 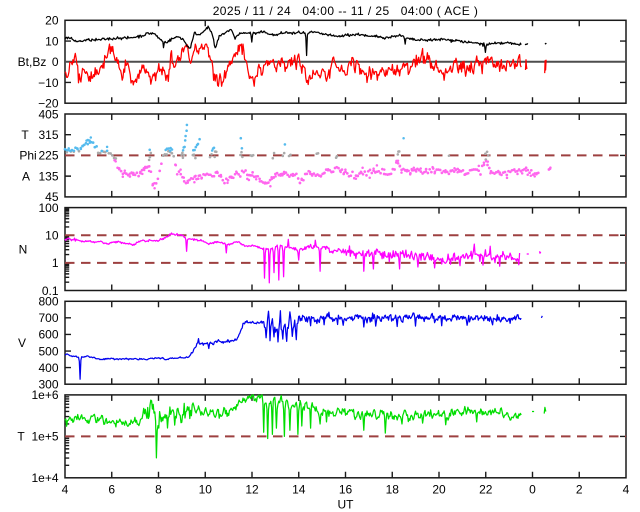 What do you see at coordinates (27, 156) in the screenshot?
I see `svg-text: Phi` at bounding box center [27, 156].